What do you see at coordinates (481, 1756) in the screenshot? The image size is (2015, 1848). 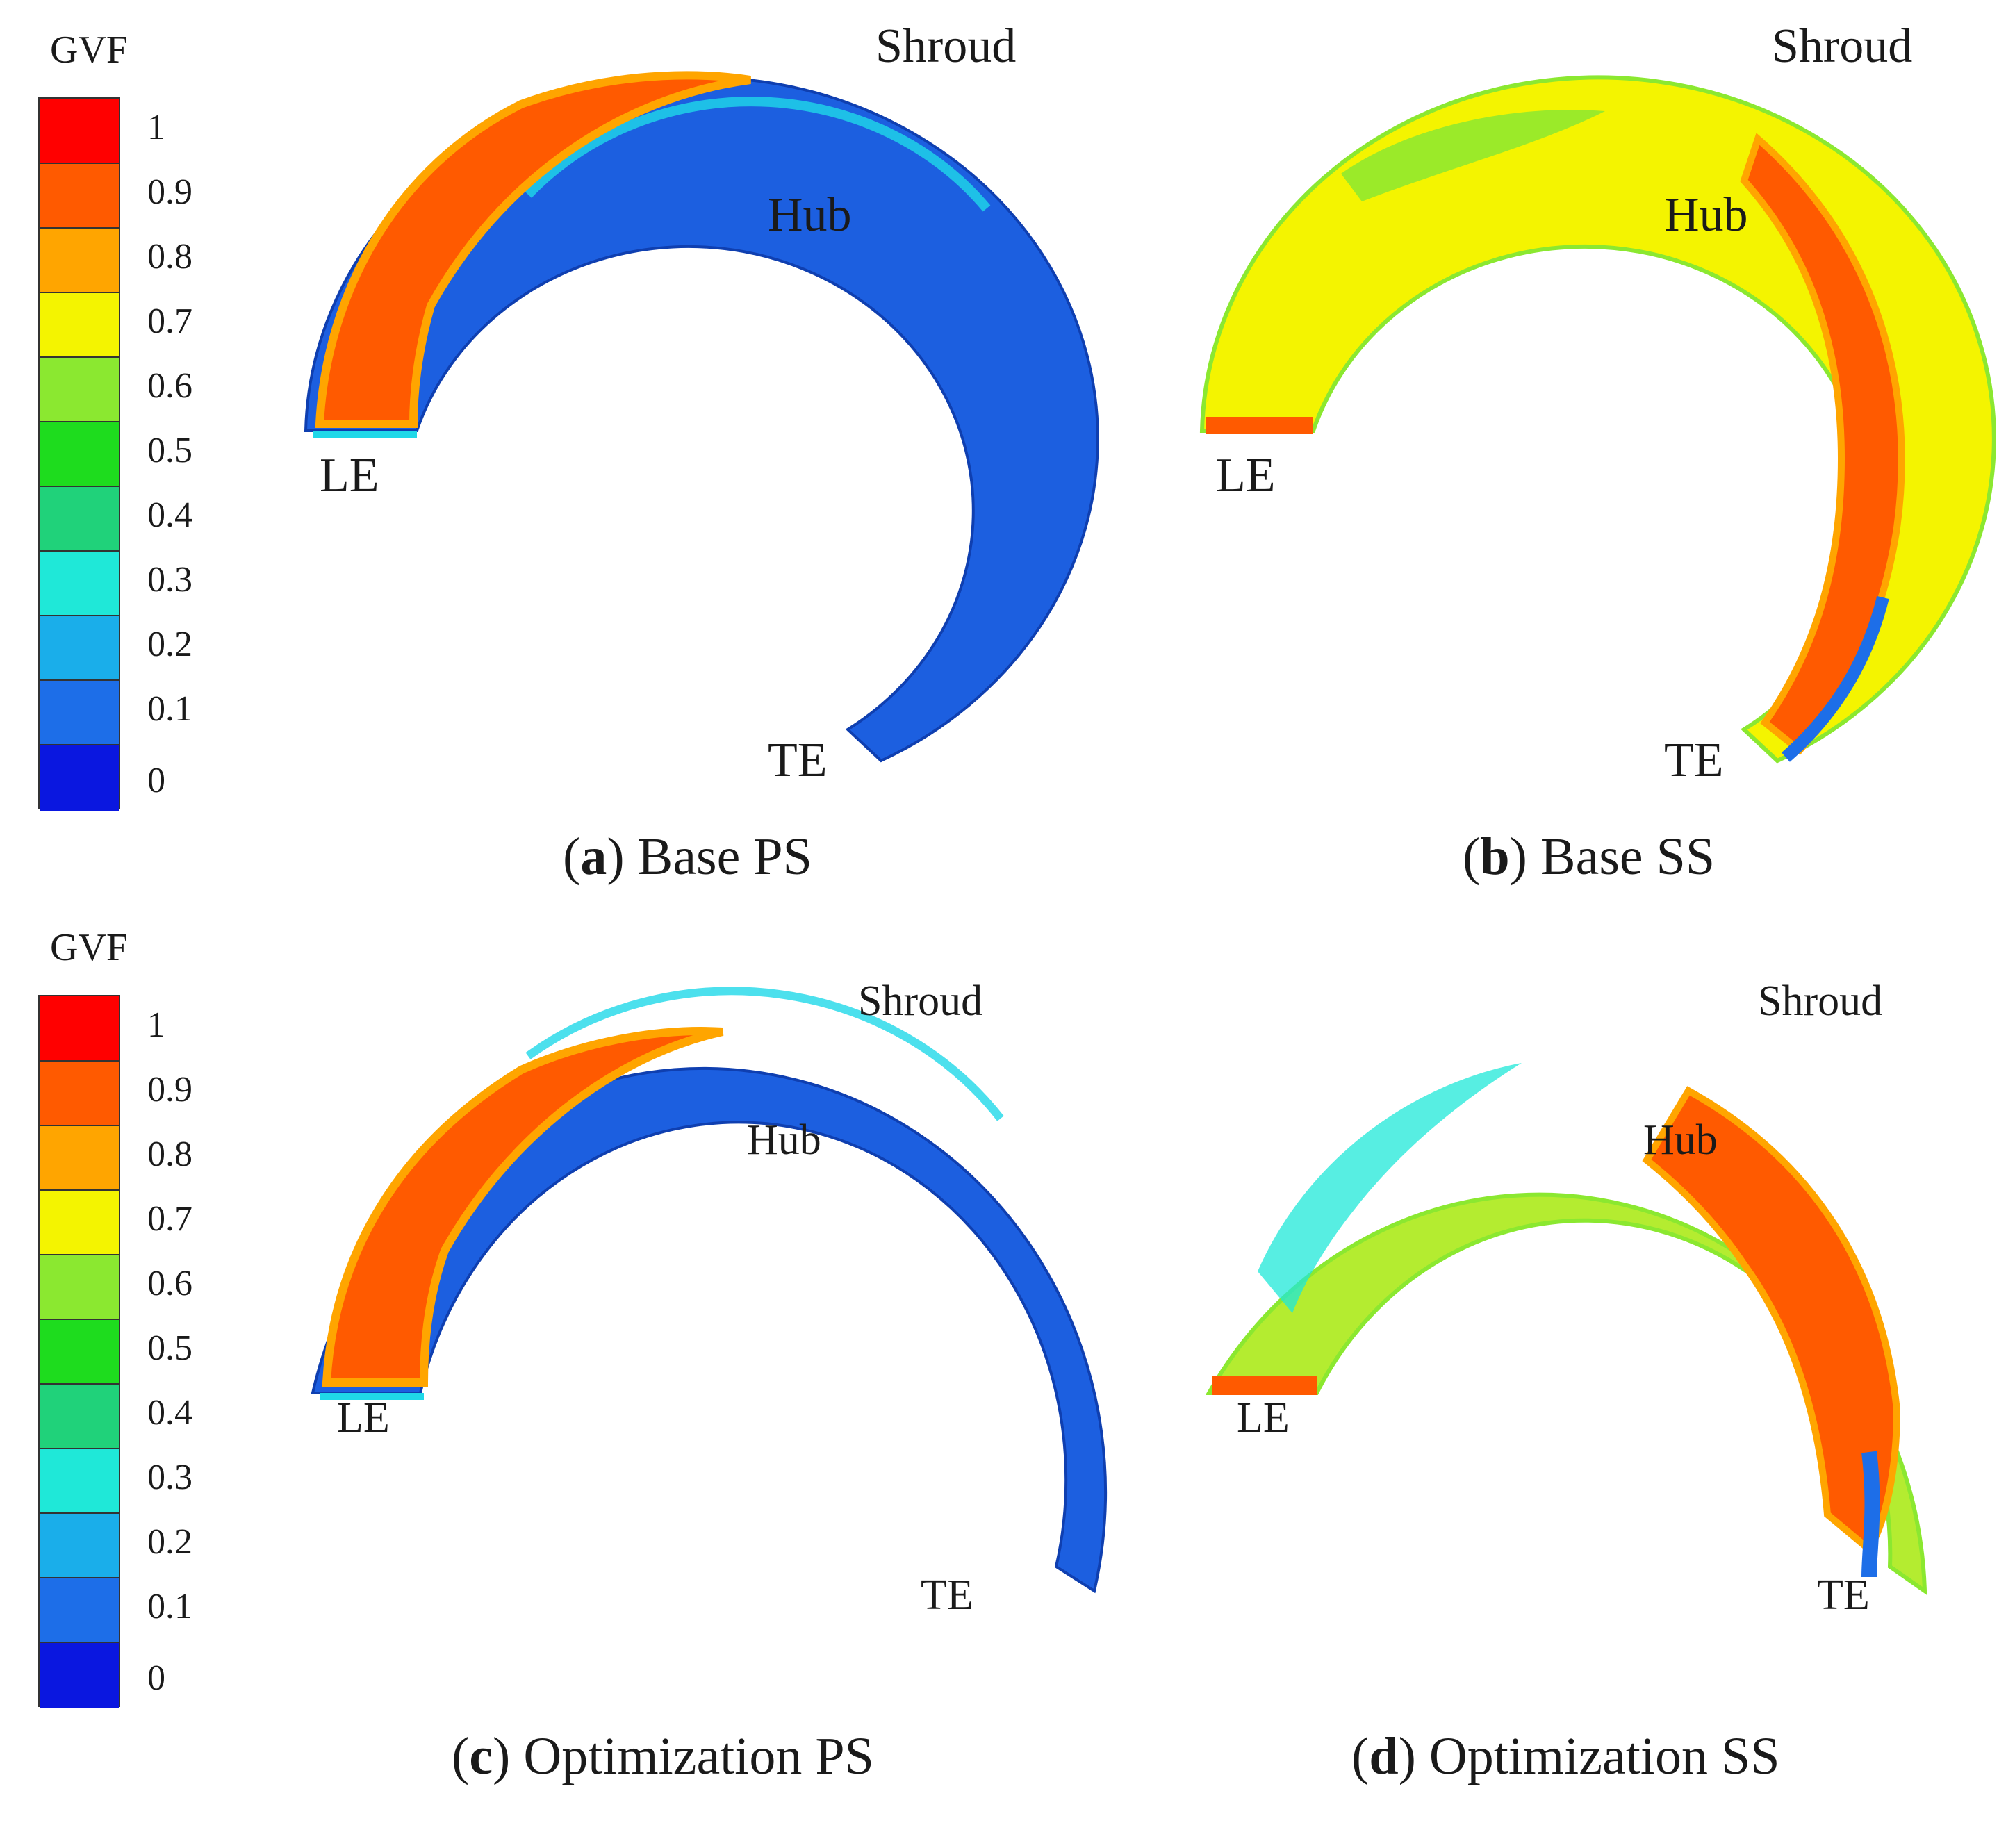 I see `caption-letter: c` at bounding box center [481, 1756].